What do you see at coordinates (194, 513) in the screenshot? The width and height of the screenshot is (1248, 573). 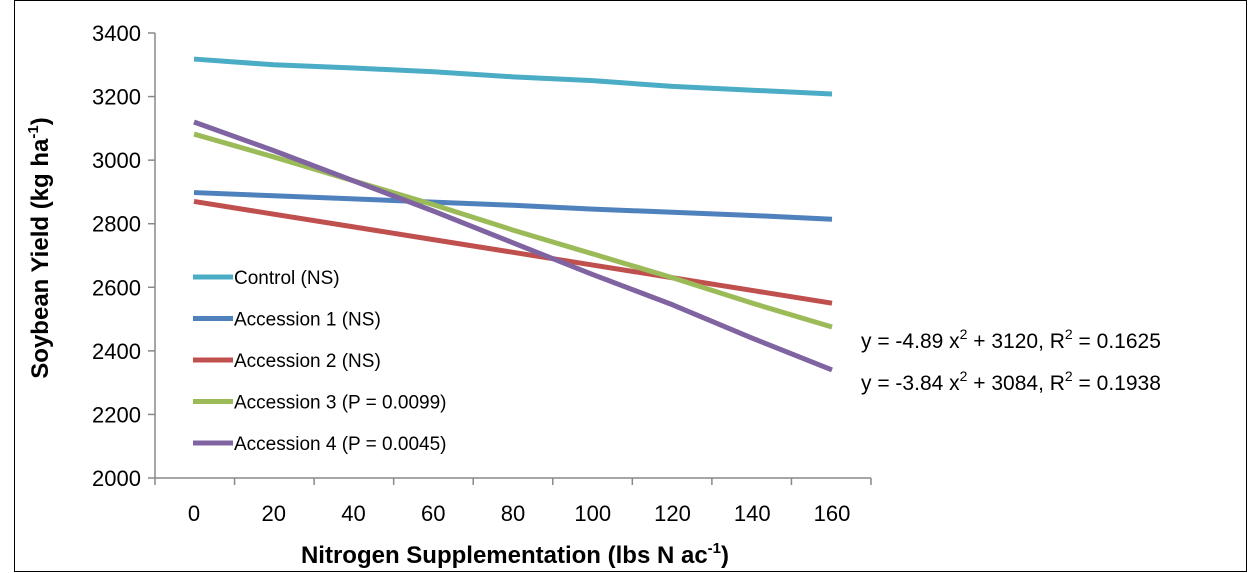 I see `x-tick-label: 0` at bounding box center [194, 513].